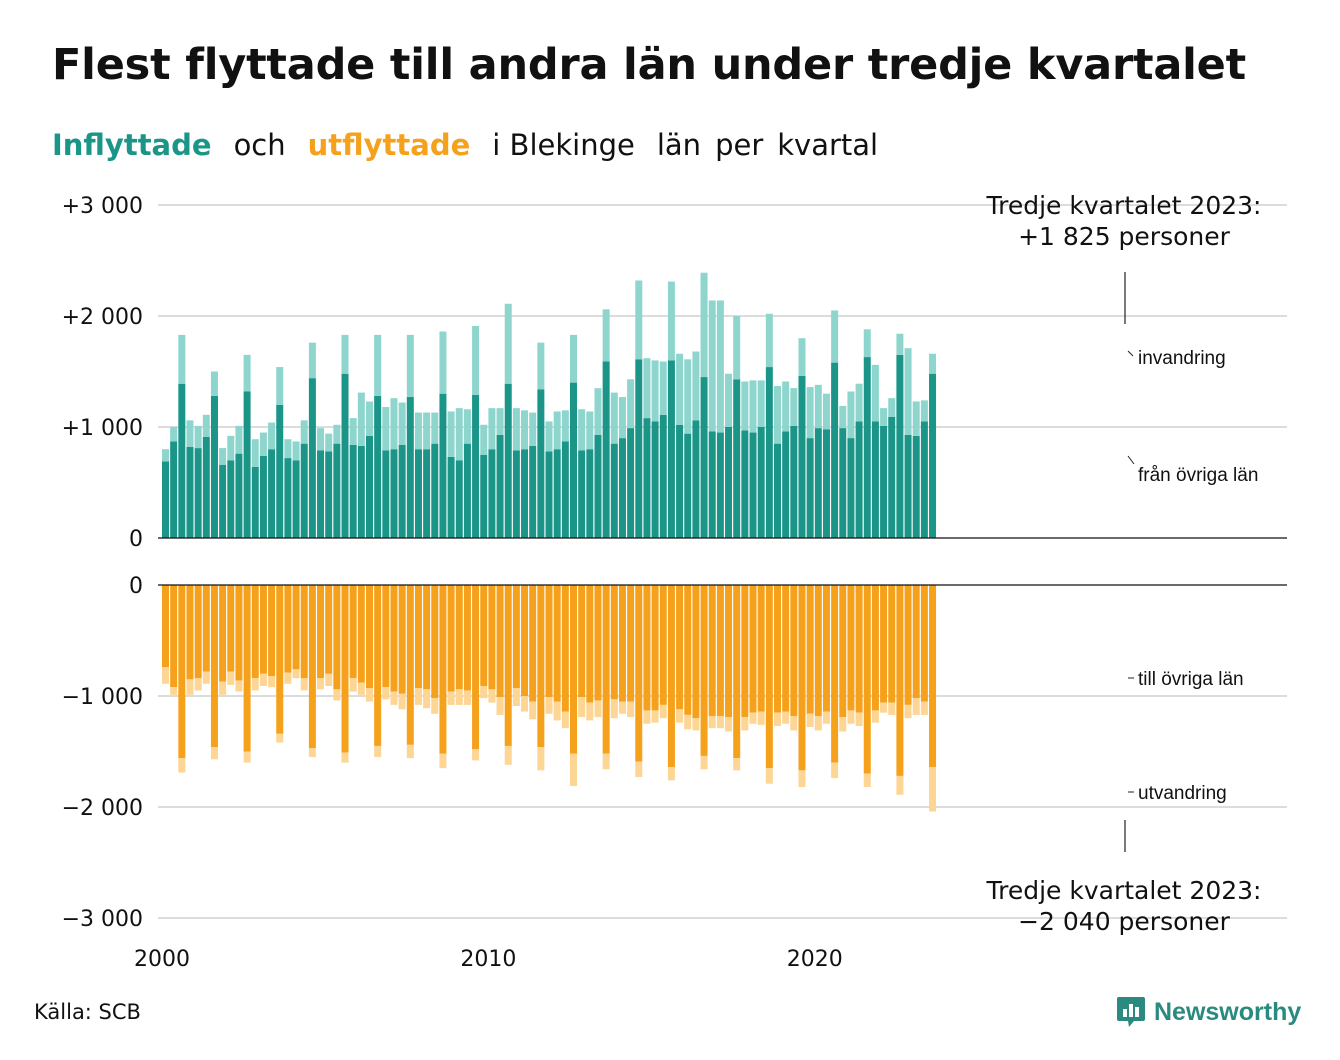 This screenshot has width=1340, height=1060. What do you see at coordinates (828, 145) in the screenshot?
I see `subtitle-kvartal: kvartal` at bounding box center [828, 145].